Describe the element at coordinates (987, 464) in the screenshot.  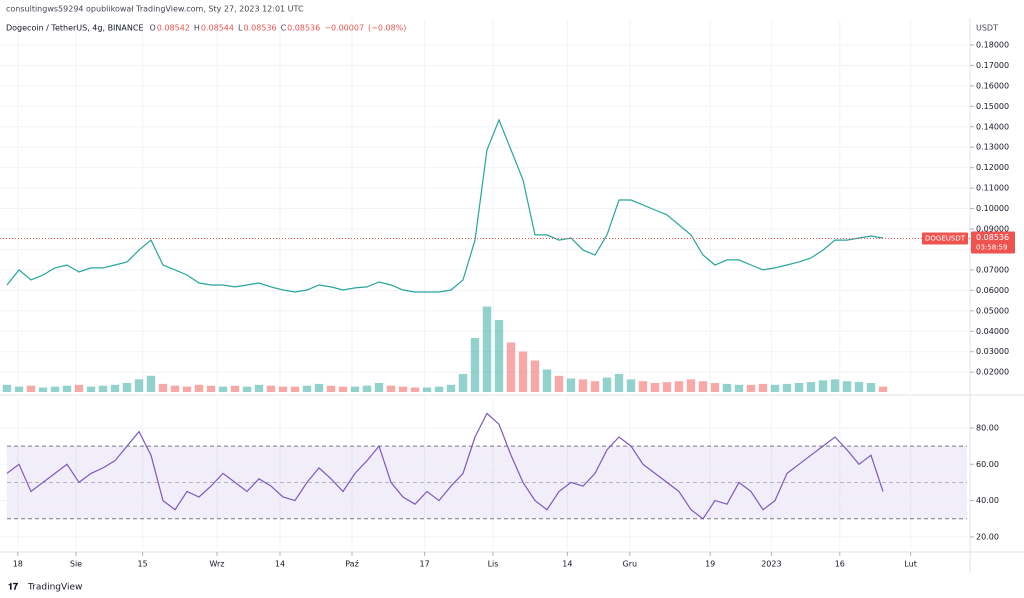
I see `y-tick-label: 60.00` at that location.